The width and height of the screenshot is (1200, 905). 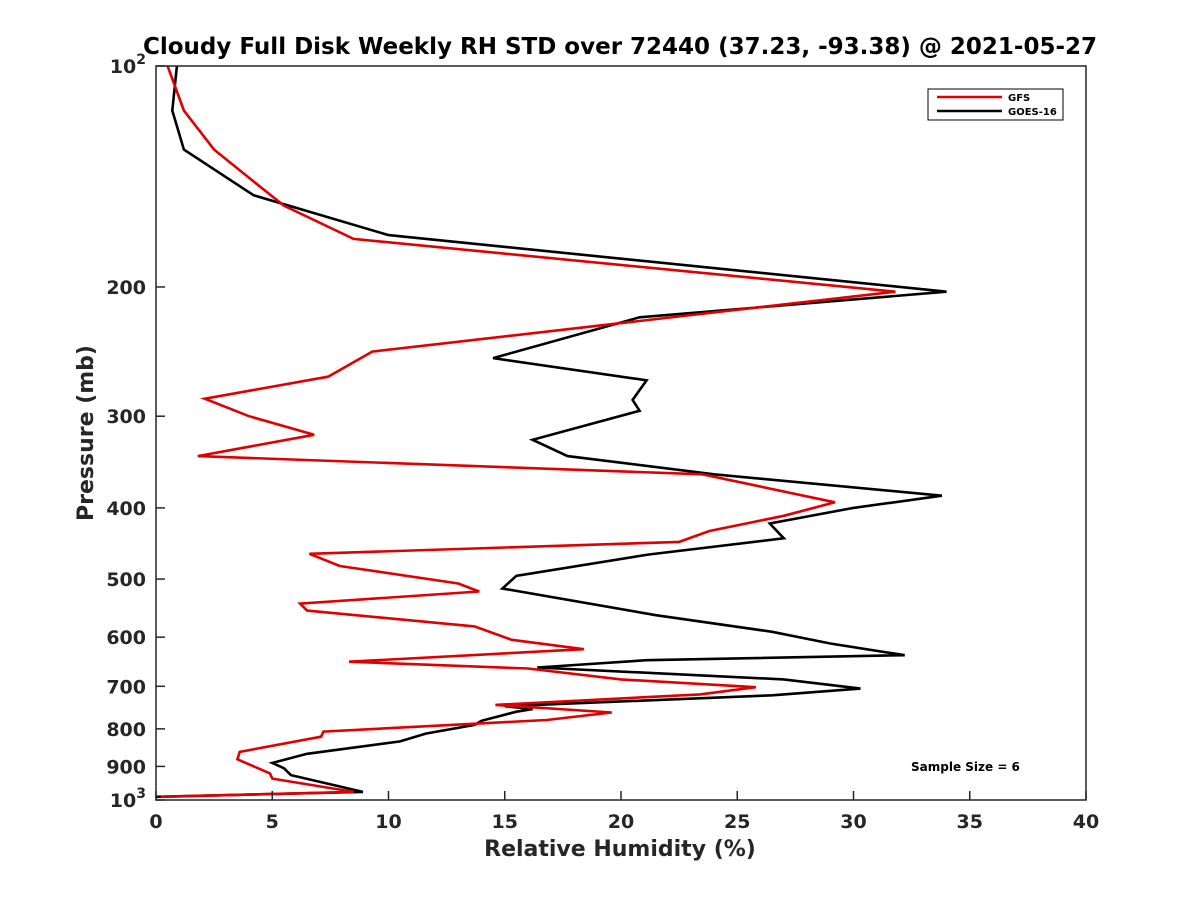 I want to click on x-tick-label: 0, so click(x=155, y=822).